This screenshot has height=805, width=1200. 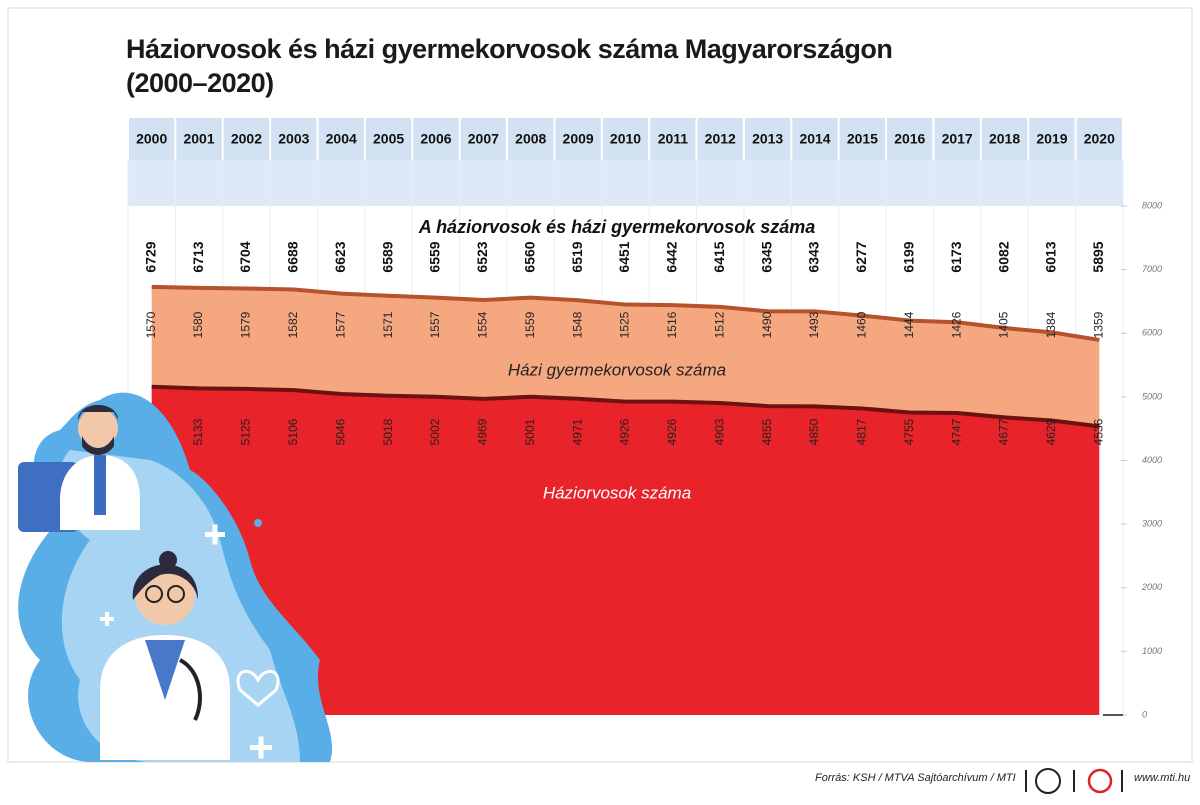 What do you see at coordinates (915, 778) in the screenshot?
I see `source: Forrás: KSH / MTVA Sajtóarchívum / MTI` at bounding box center [915, 778].